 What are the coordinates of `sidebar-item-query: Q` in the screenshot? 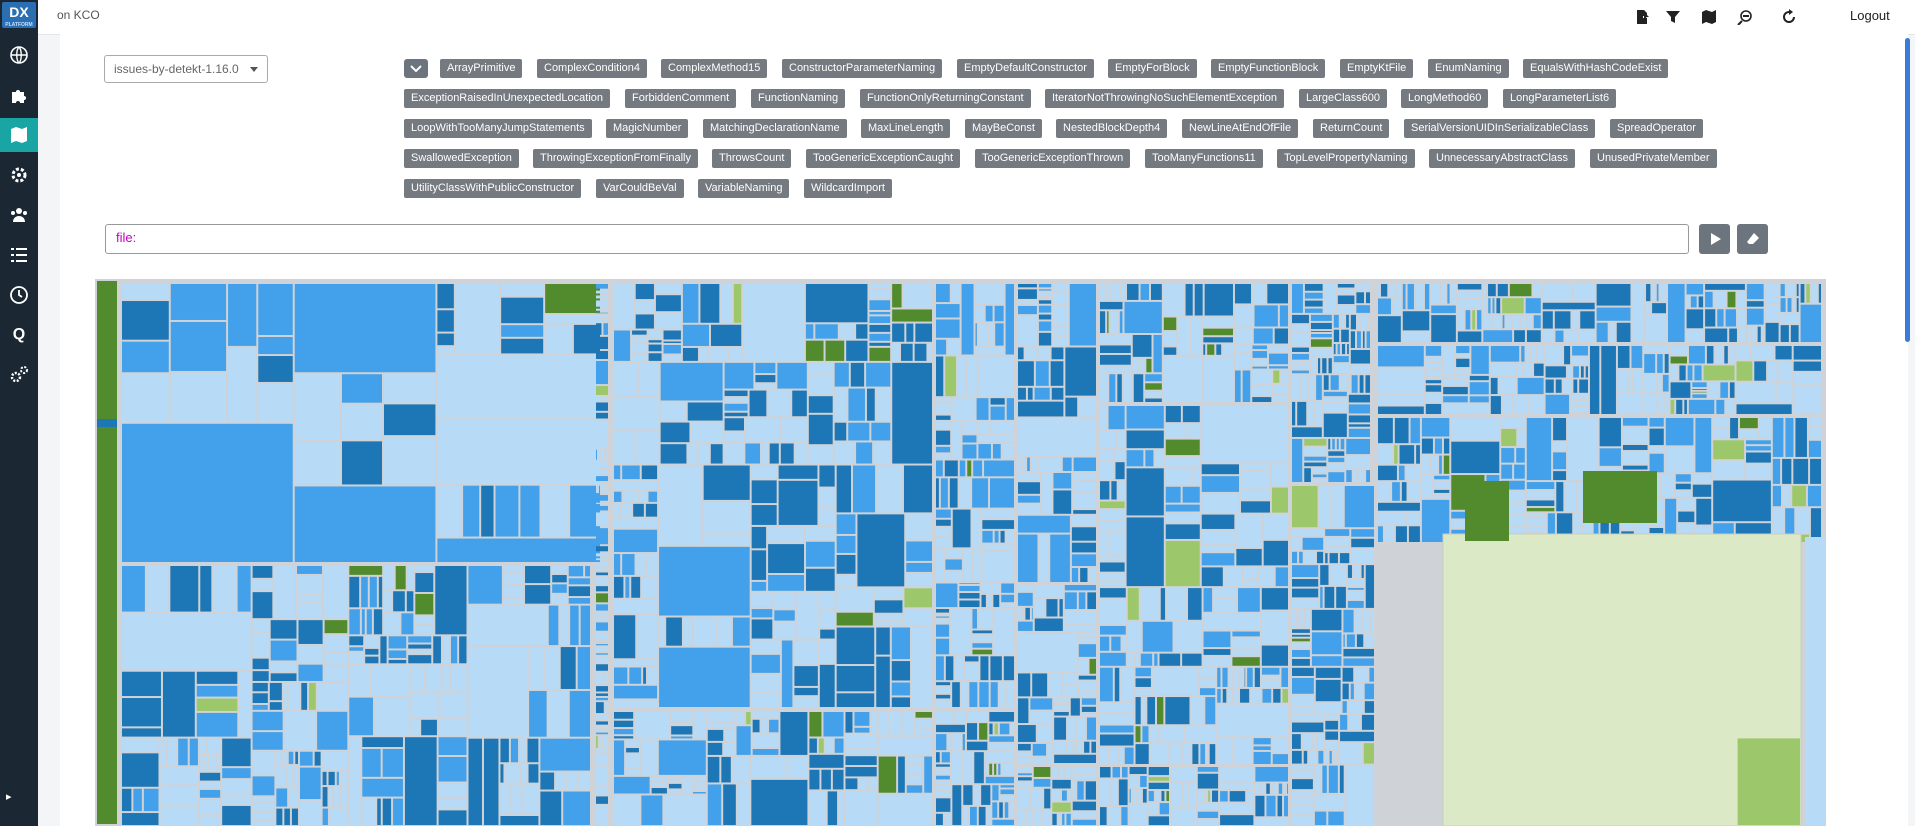 It's located at (19, 335).